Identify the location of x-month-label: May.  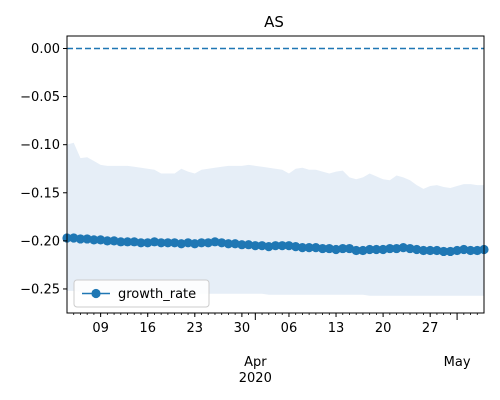
(457, 362).